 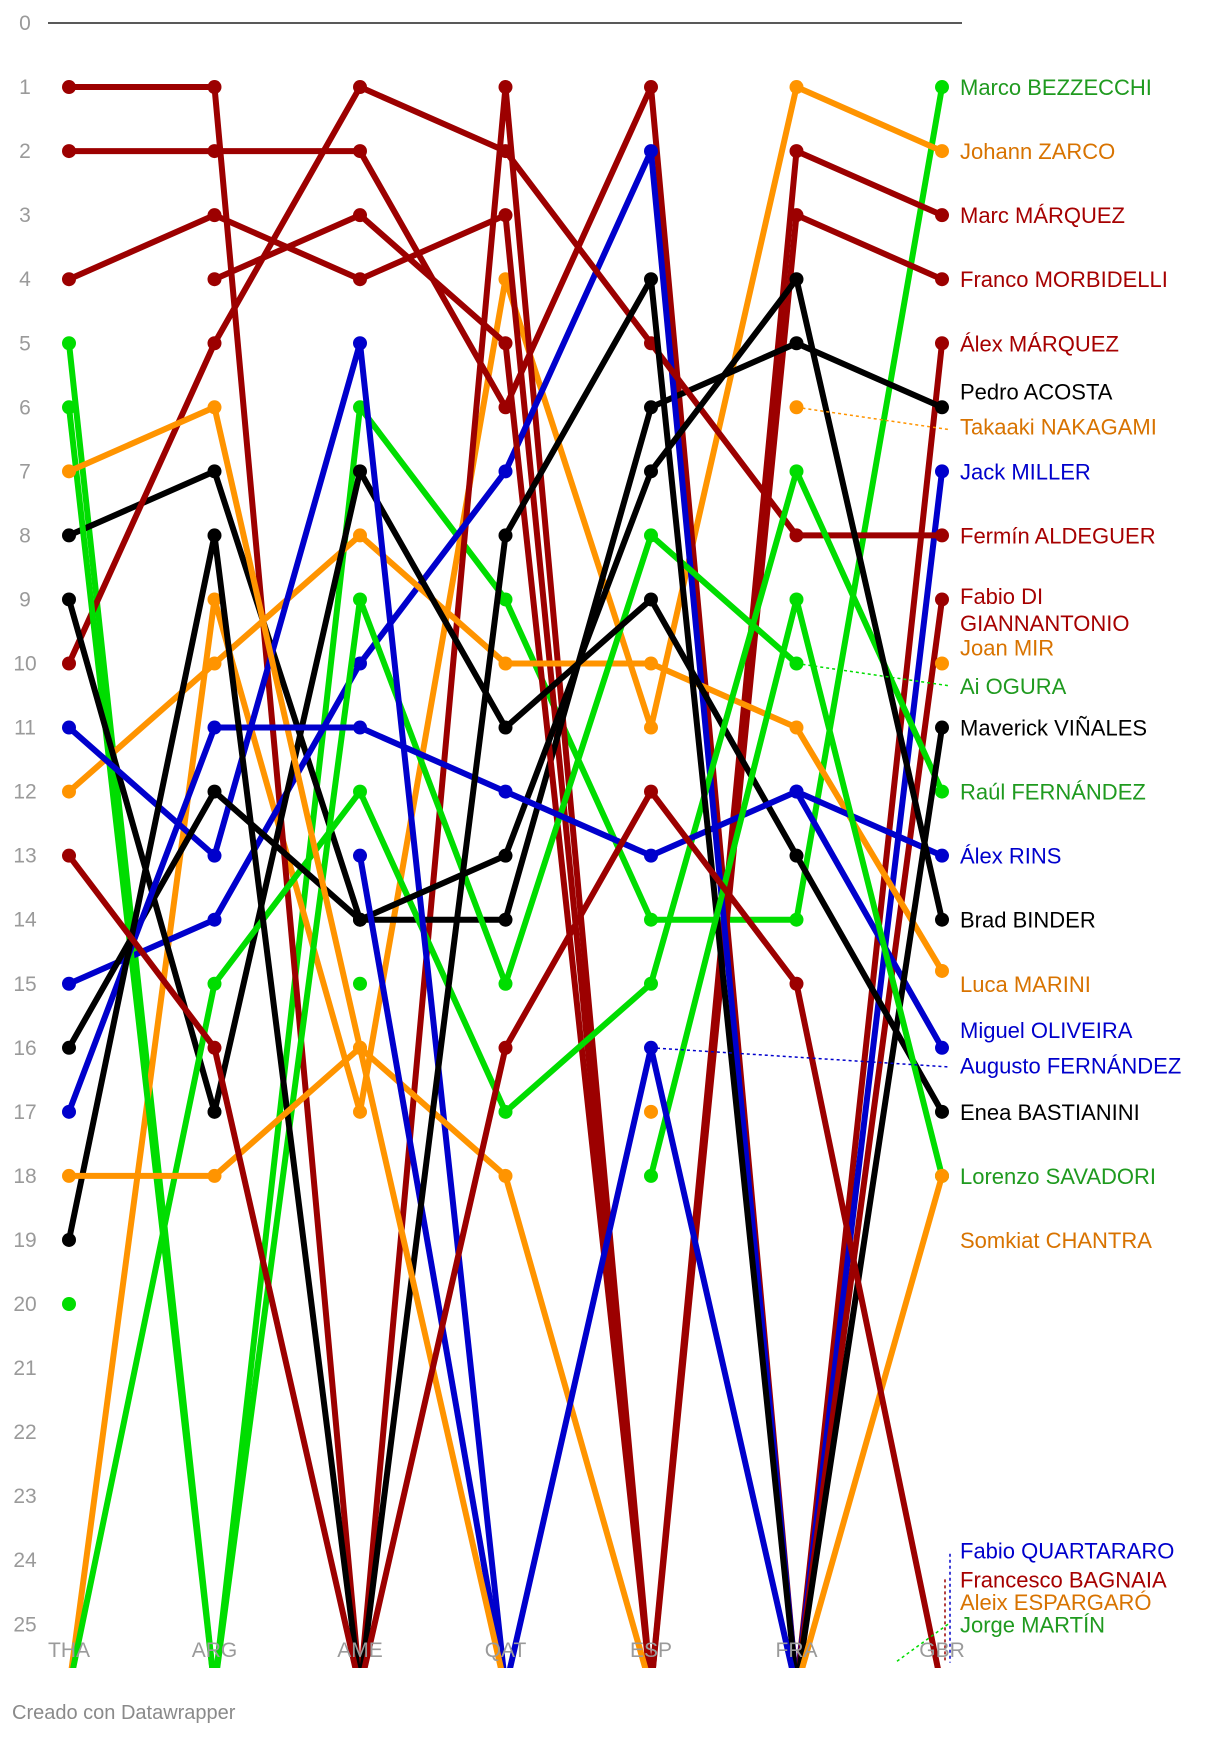 I want to click on y-tick-label: 24, so click(x=25, y=1560).